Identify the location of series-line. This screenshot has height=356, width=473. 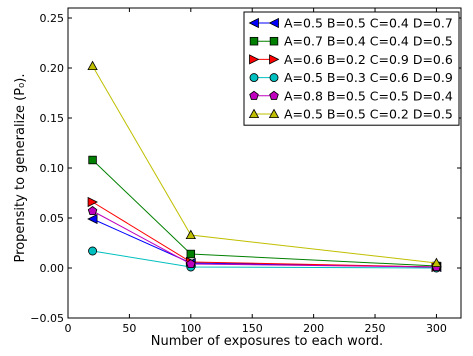
(264, 239).